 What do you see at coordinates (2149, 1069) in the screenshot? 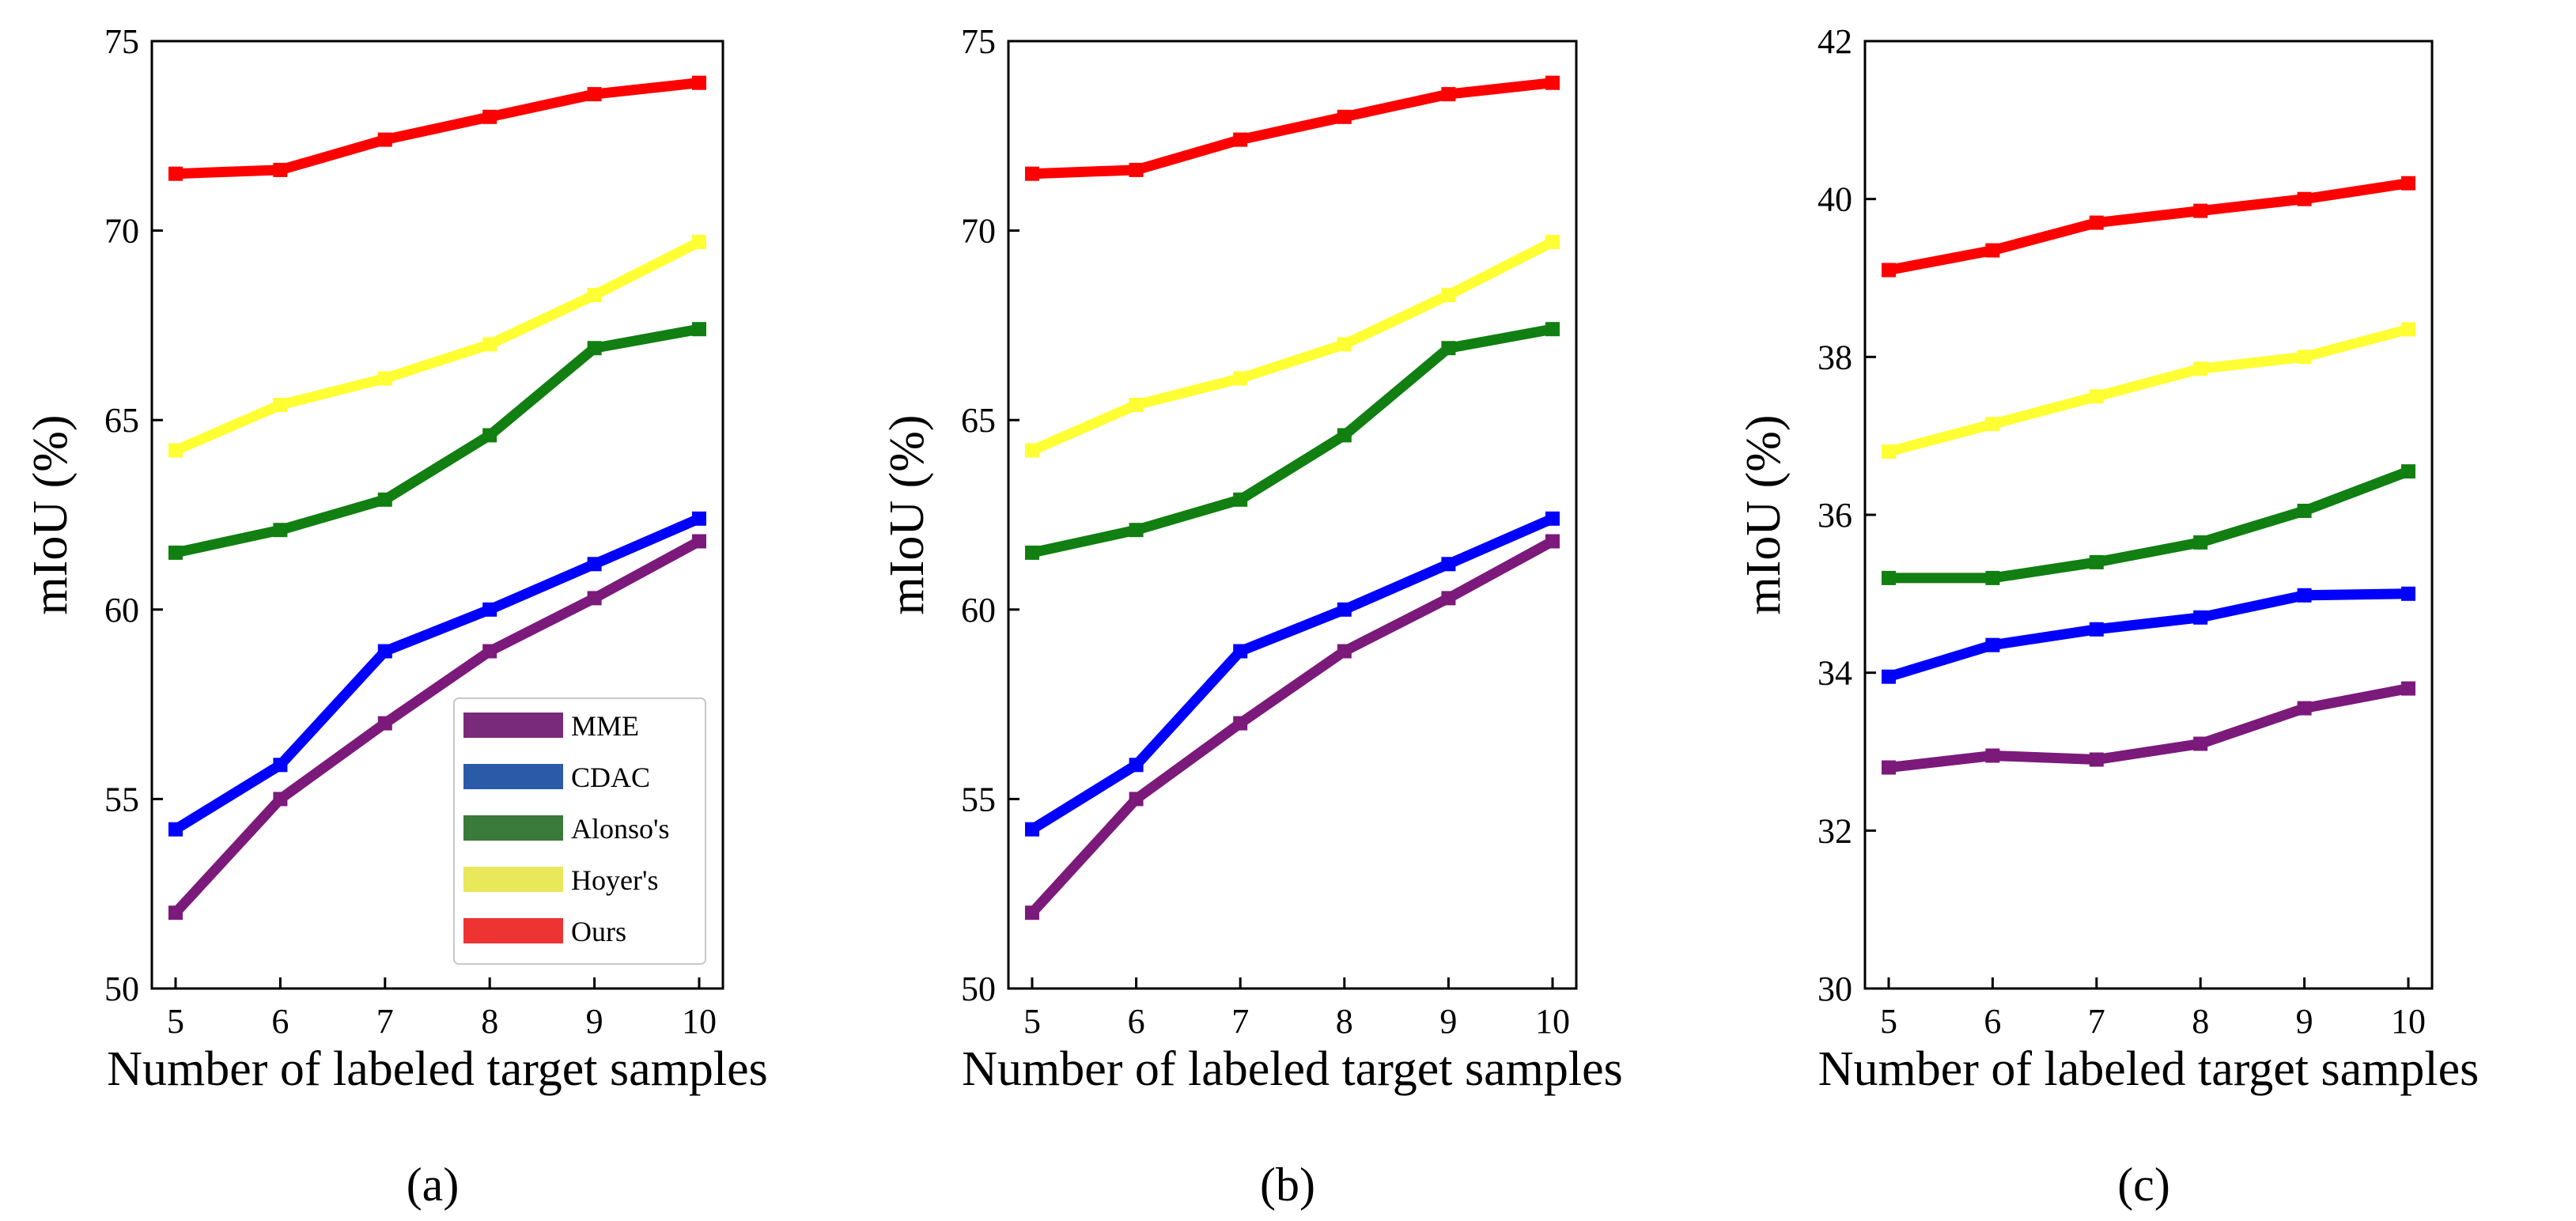
I see `x-axis-title: Number of labeled target samples` at bounding box center [2149, 1069].